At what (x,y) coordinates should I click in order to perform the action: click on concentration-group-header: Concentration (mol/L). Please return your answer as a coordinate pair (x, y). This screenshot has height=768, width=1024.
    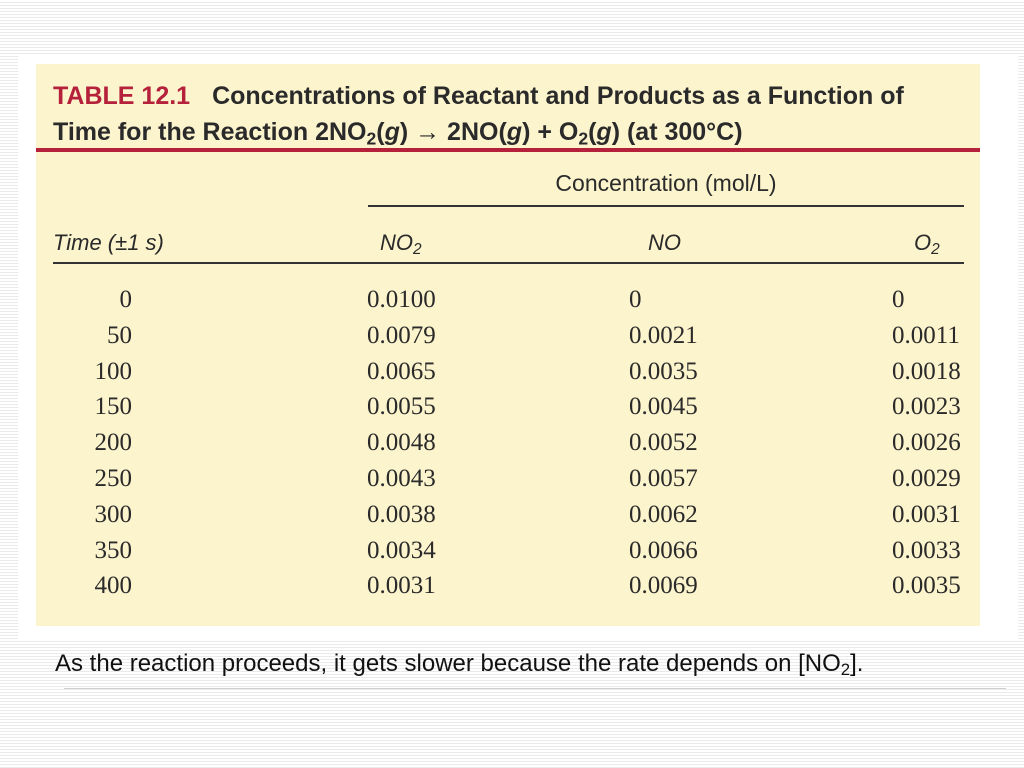
    Looking at the image, I should click on (666, 183).